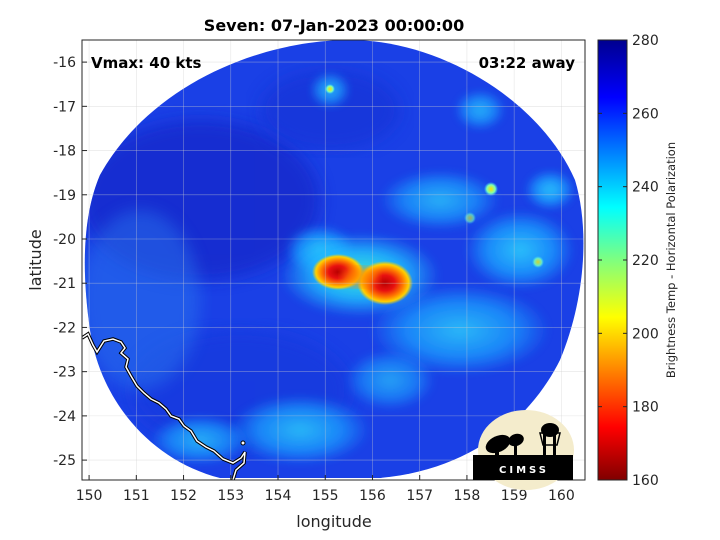 This screenshot has height=540, width=720. I want to click on colorbar-tick-label: 240, so click(645, 188).